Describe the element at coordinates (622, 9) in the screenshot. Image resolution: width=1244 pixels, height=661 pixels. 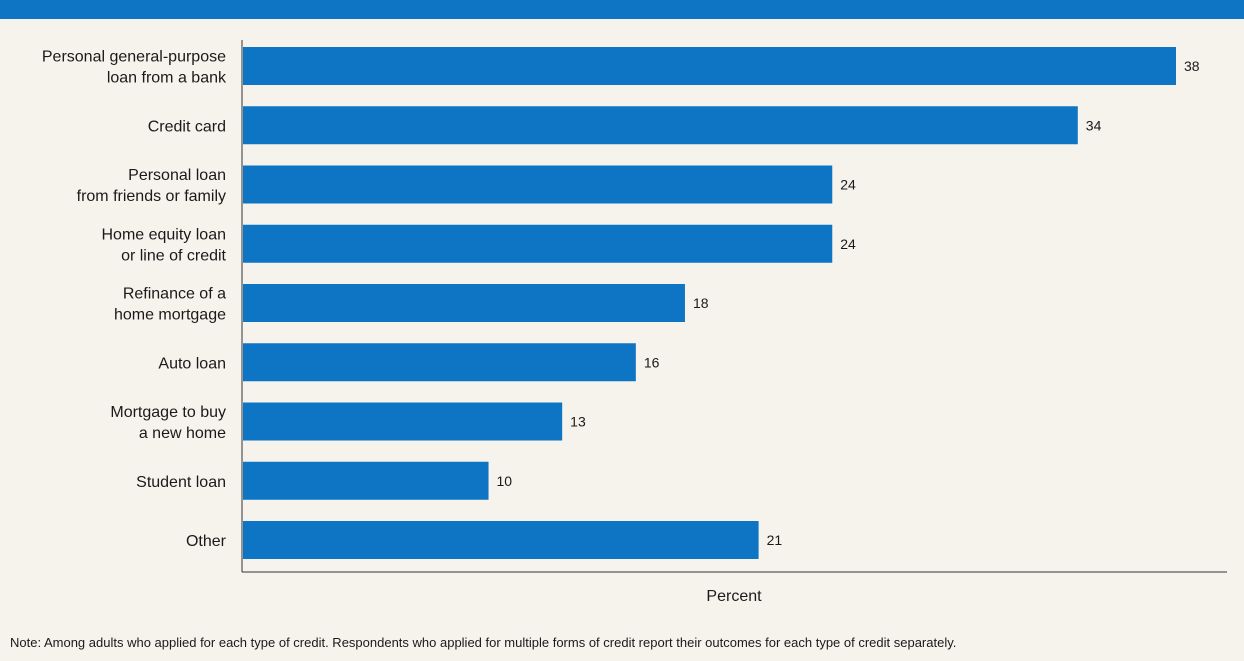
I see `header-band` at that location.